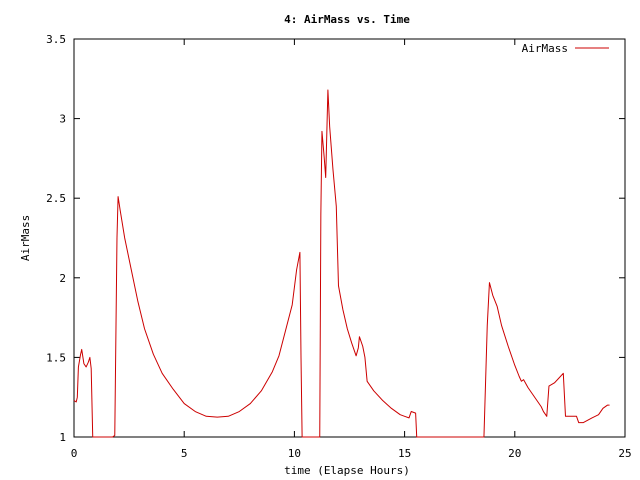 This screenshot has height=480, width=640. Describe the element at coordinates (62, 119) in the screenshot. I see `y-tick-label: 3` at that location.